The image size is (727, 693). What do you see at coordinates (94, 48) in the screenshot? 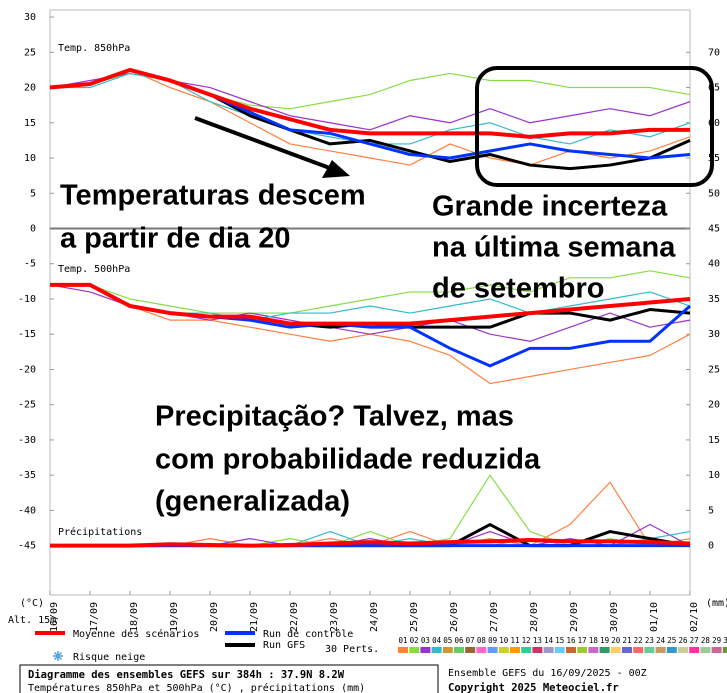
I see `panel-label: Temp. 850hPa` at bounding box center [94, 48].